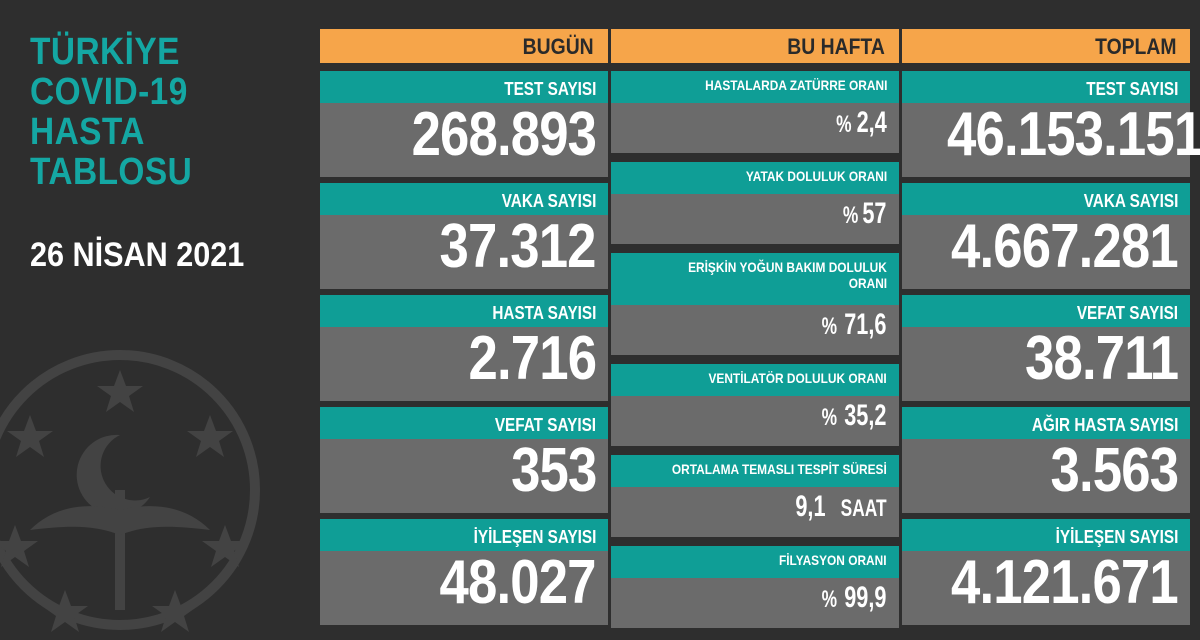 Image resolution: width=1200 pixels, height=640 pixels. Describe the element at coordinates (865, 415) in the screenshot. I see `week-ventilator-value: 35,2` at that location.